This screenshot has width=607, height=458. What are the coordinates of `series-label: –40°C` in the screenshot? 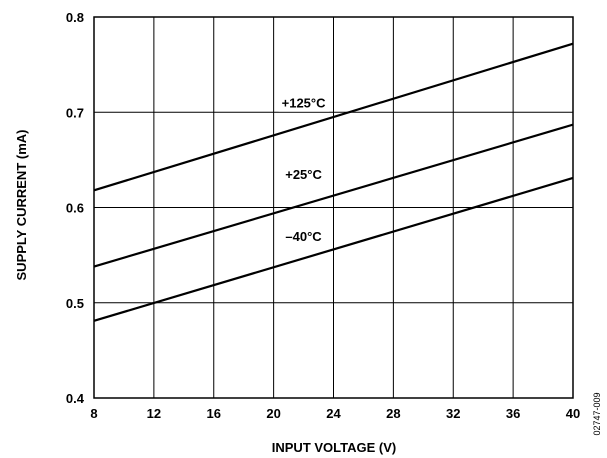 It's located at (303, 236).